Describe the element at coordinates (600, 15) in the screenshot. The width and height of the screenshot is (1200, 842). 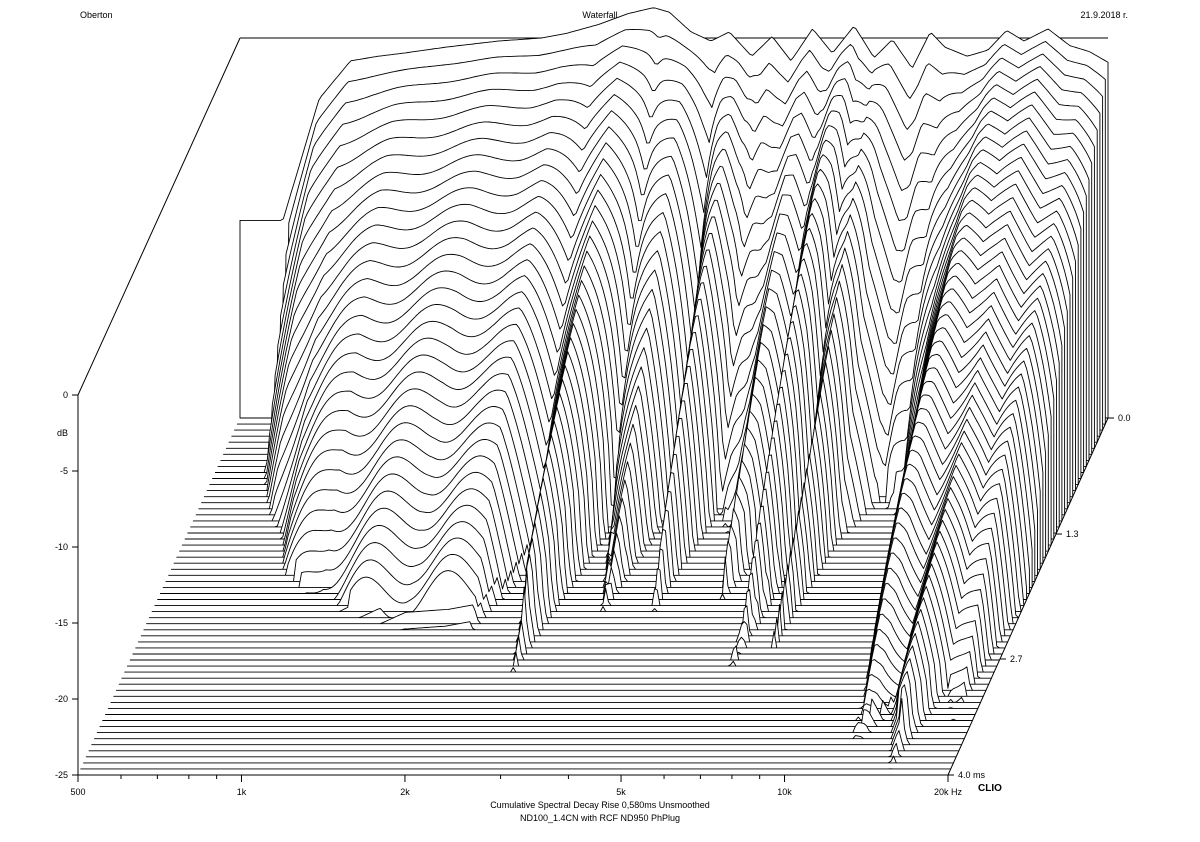
I see `chart-title: Waterfall` at that location.